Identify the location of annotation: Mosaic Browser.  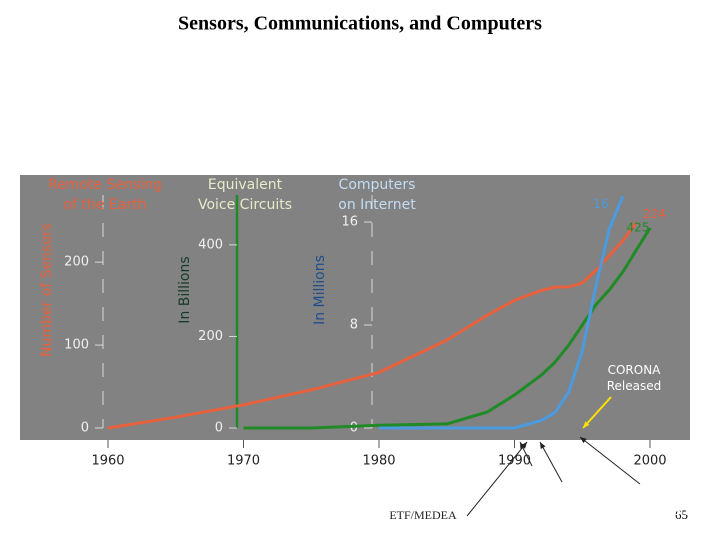
(576, 499).